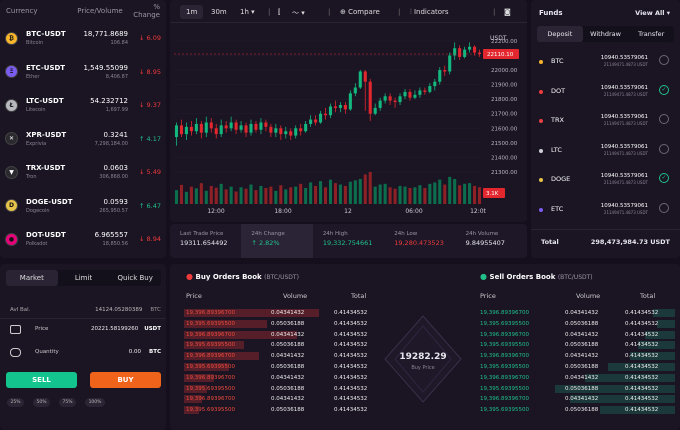  Describe the element at coordinates (504, 367) in the screenshot. I see `order-price: 19,395.69395500` at that location.